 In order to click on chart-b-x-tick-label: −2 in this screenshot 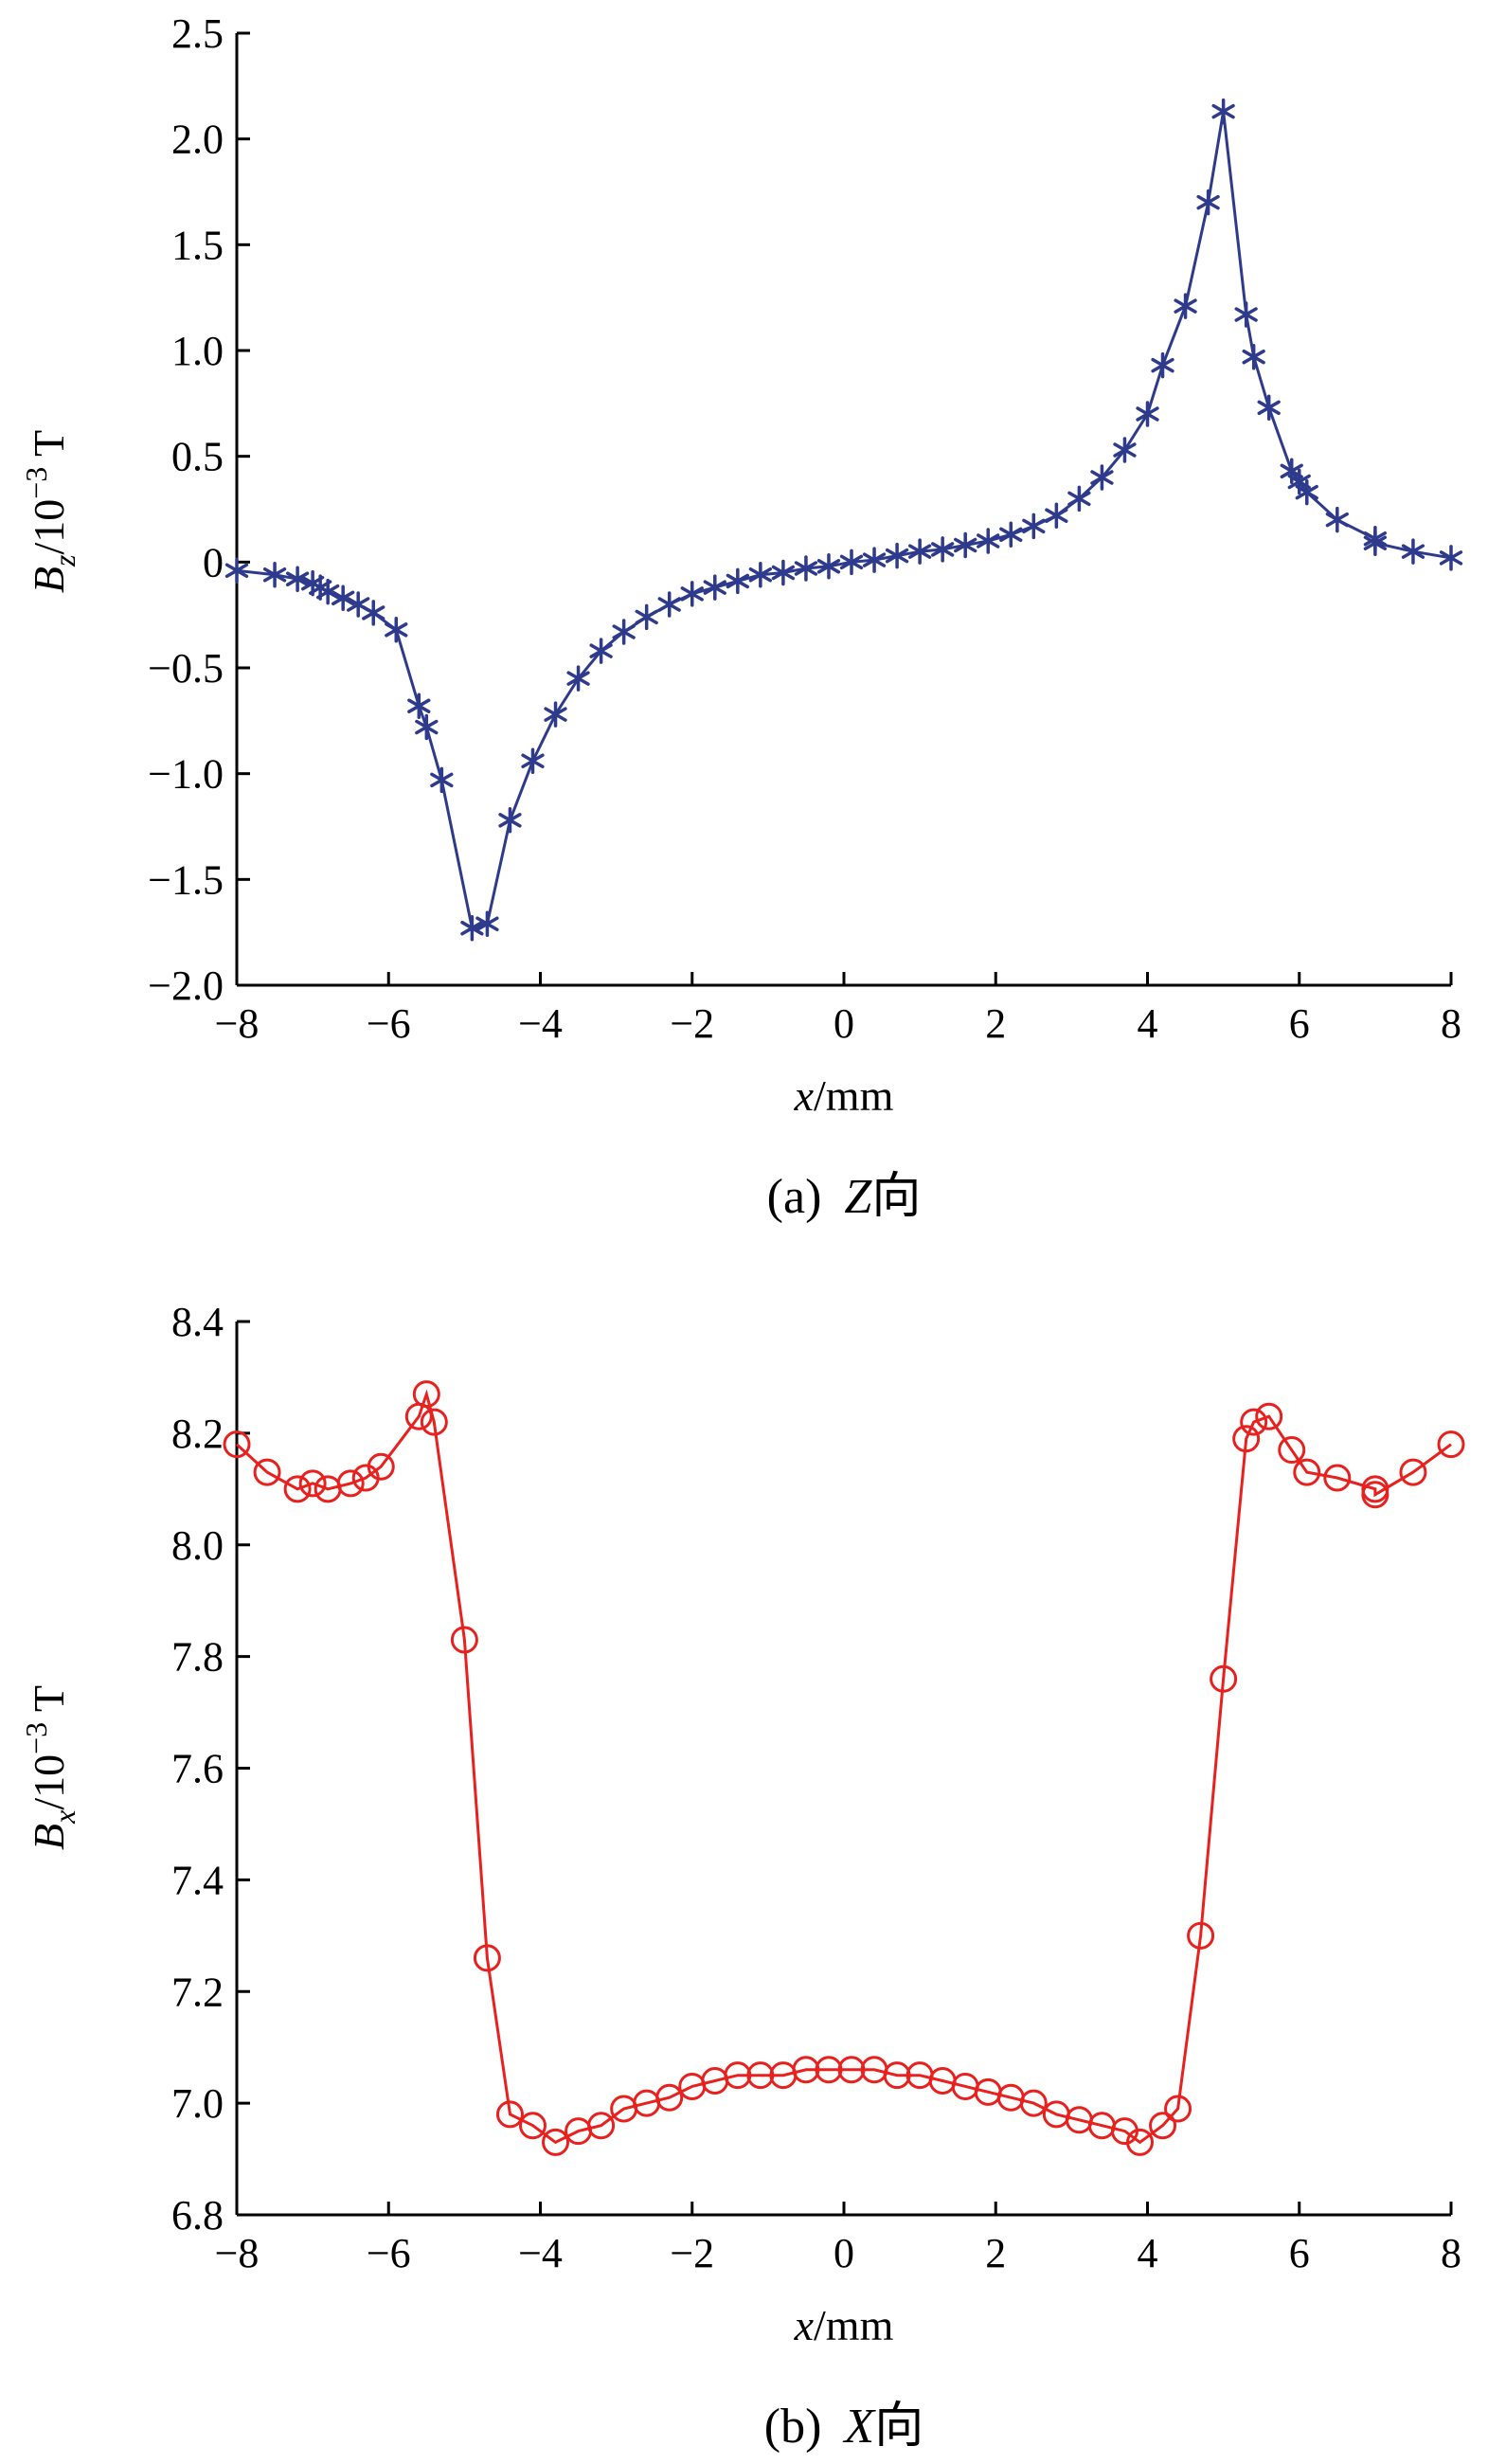, I will do `click(692, 2253)`.